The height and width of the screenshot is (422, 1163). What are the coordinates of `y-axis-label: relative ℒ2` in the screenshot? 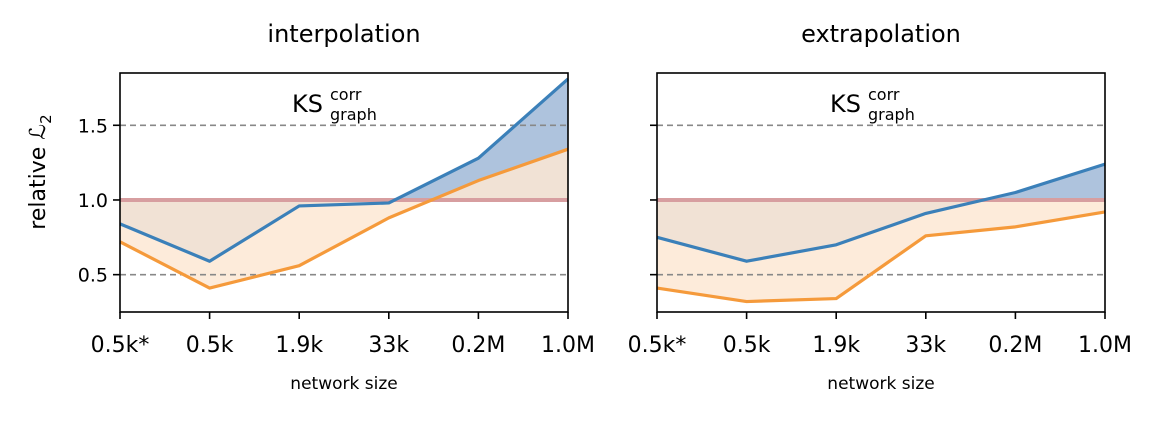 It's located at (40, 171).